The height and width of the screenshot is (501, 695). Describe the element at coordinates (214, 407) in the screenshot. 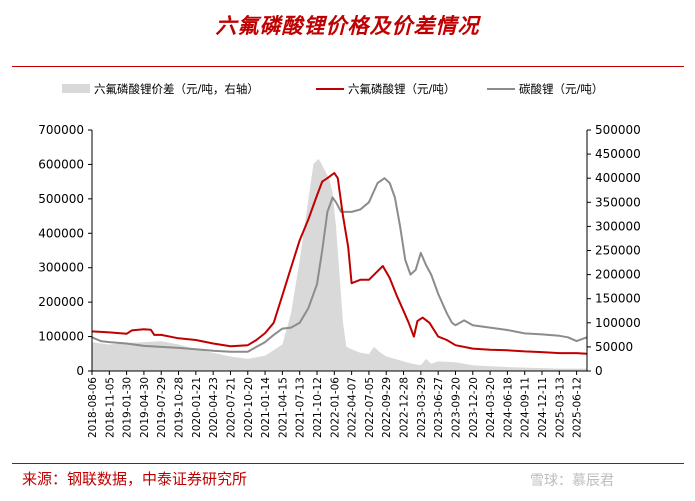

I see `x-axis-tick-label: 2020-04-23` at that location.